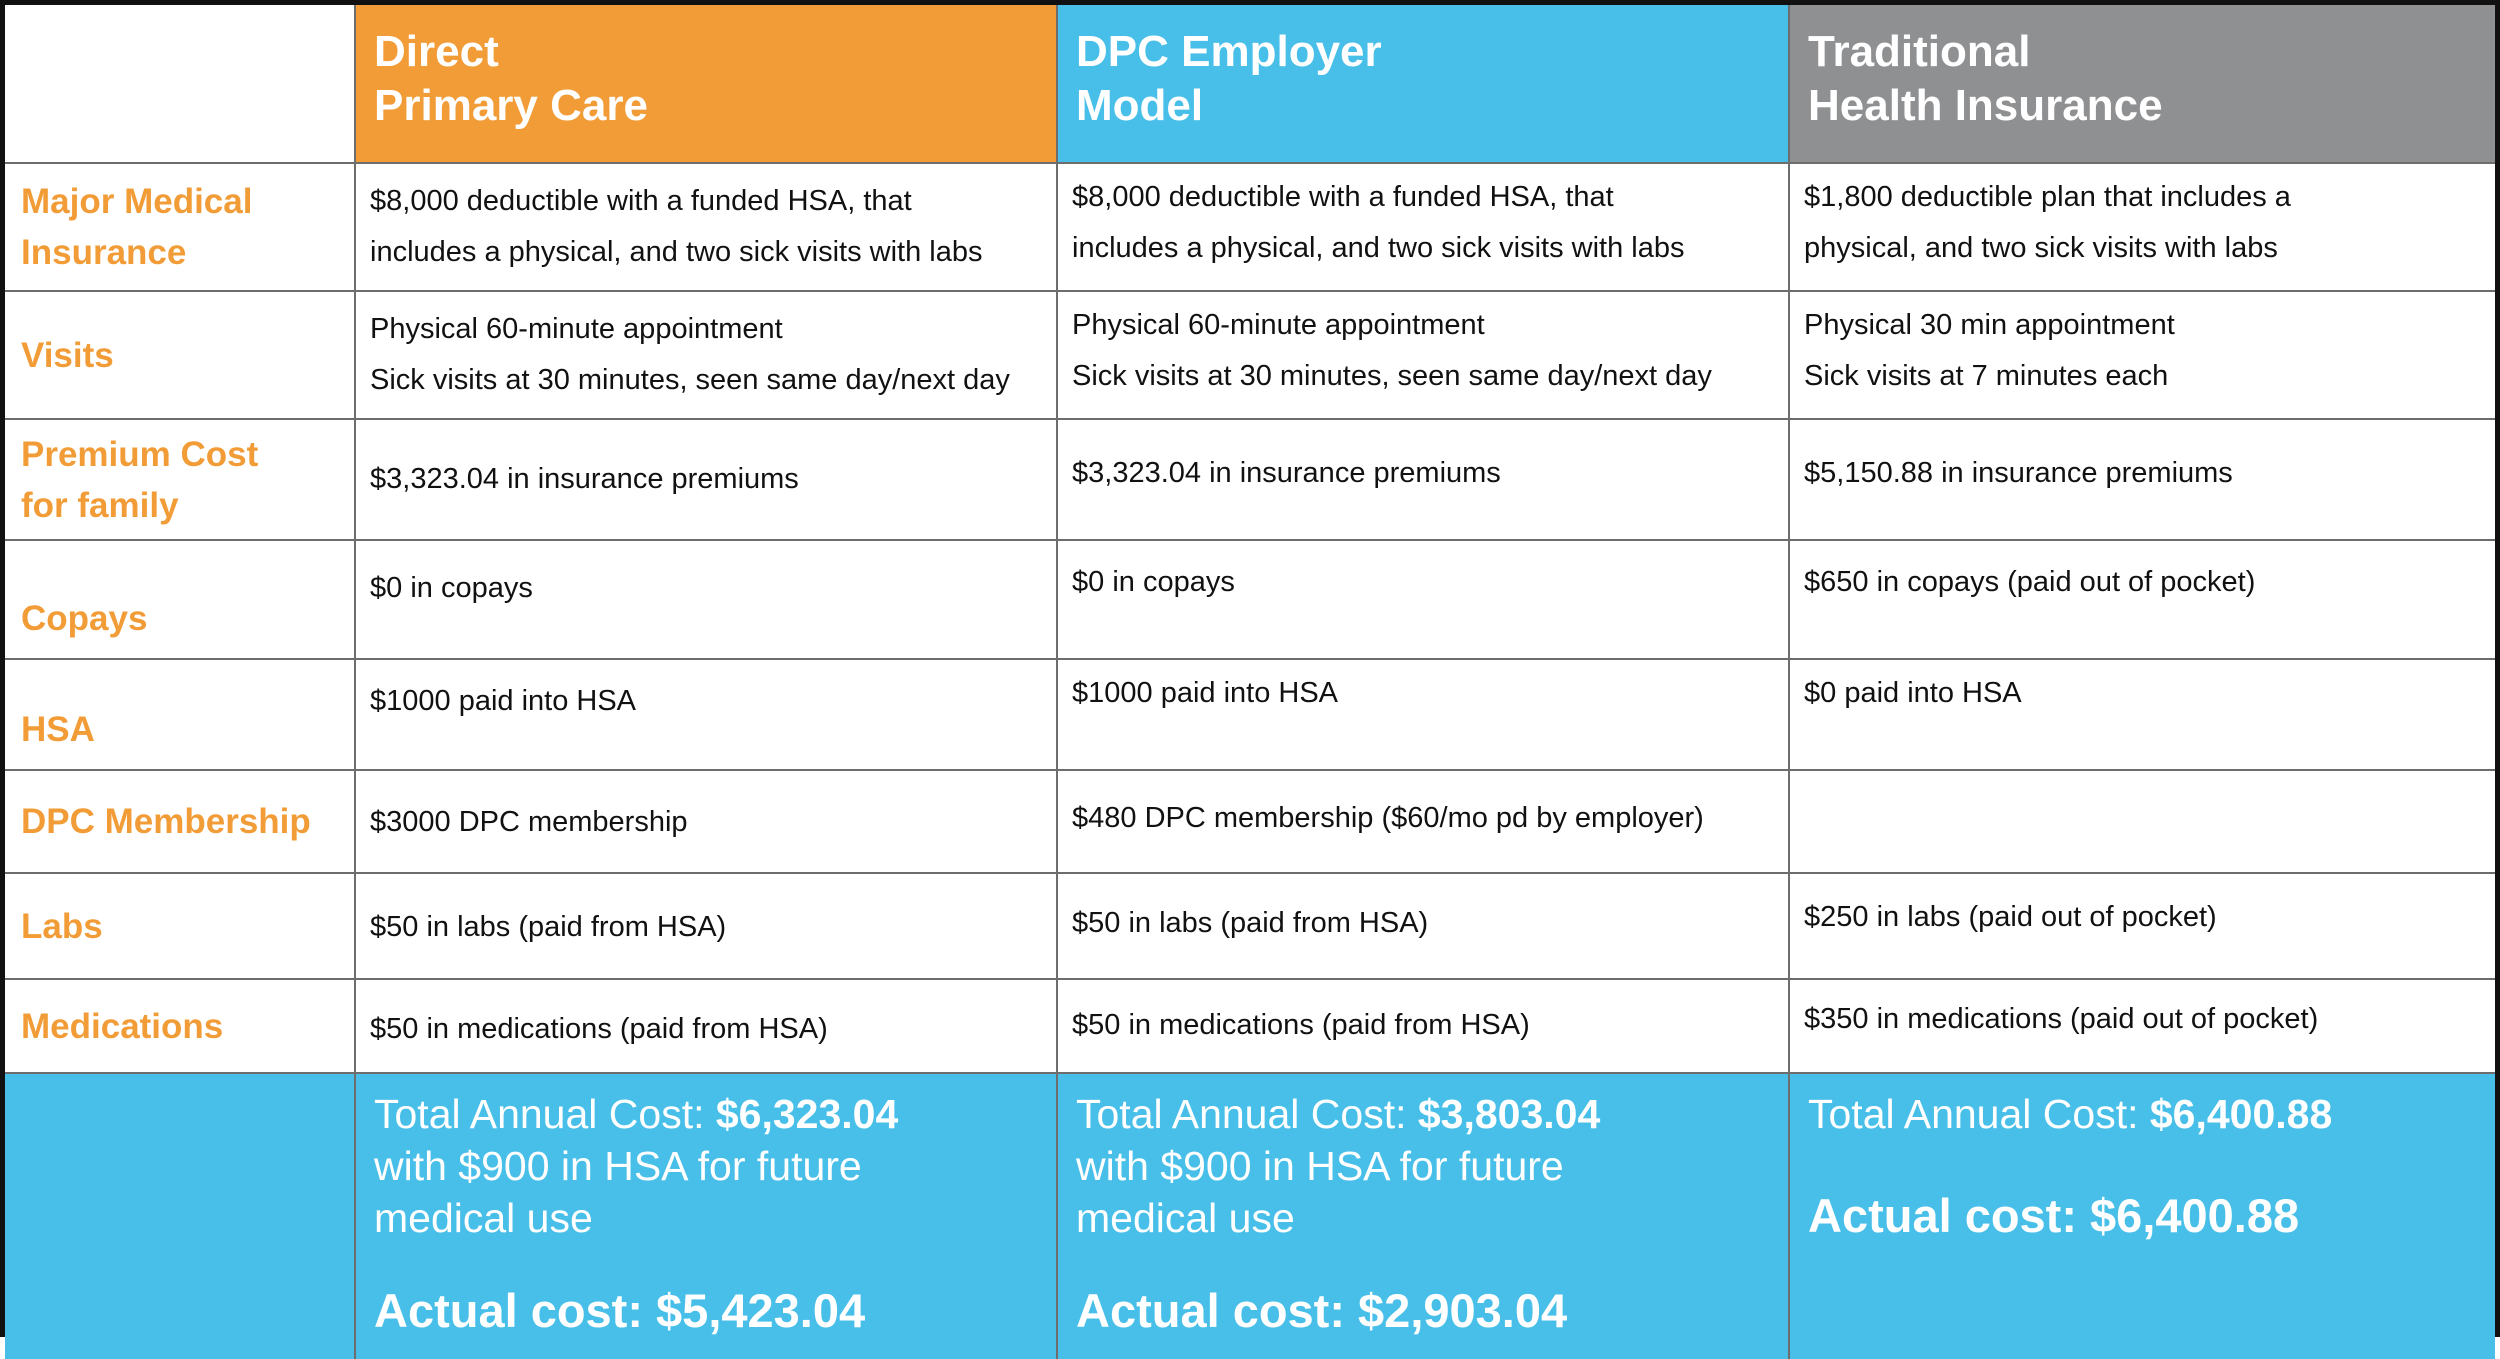 This screenshot has height=1359, width=2500. What do you see at coordinates (548, 927) in the screenshot?
I see `cell-text: $50 in labs (paid from HSA)` at bounding box center [548, 927].